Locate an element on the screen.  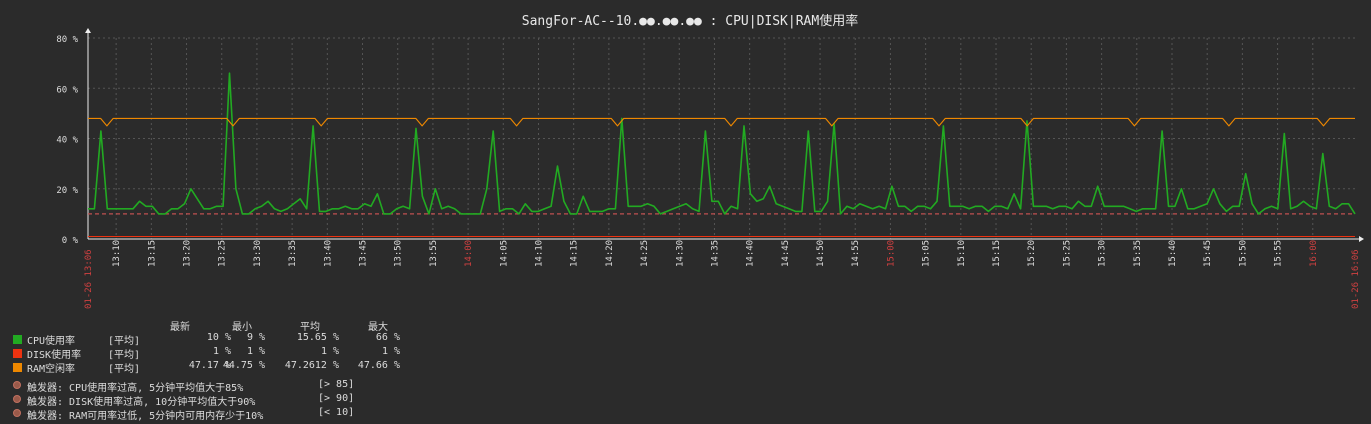
x-tick-label: 14:15 is located at coordinates (575, 253).